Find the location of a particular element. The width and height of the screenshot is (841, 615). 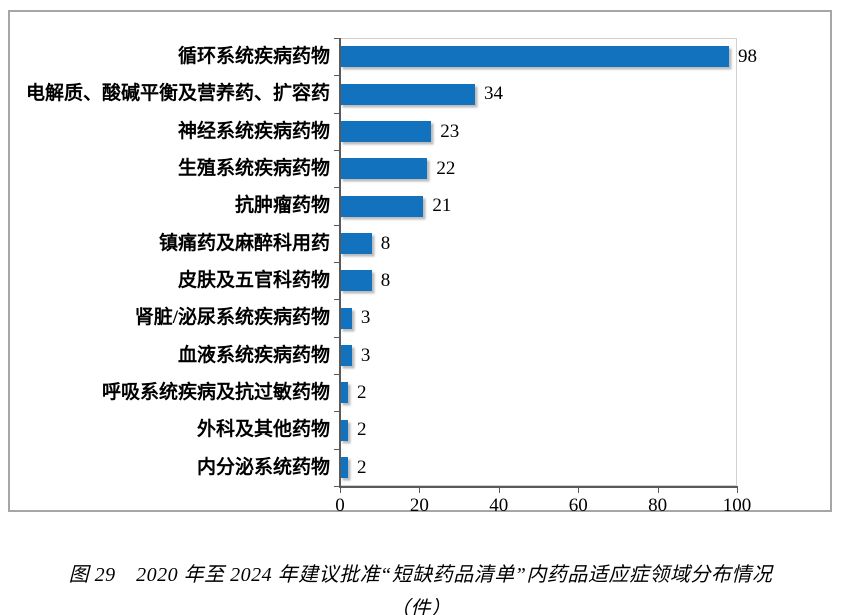

category-label: 抗肿瘤药物 is located at coordinates (282, 206).